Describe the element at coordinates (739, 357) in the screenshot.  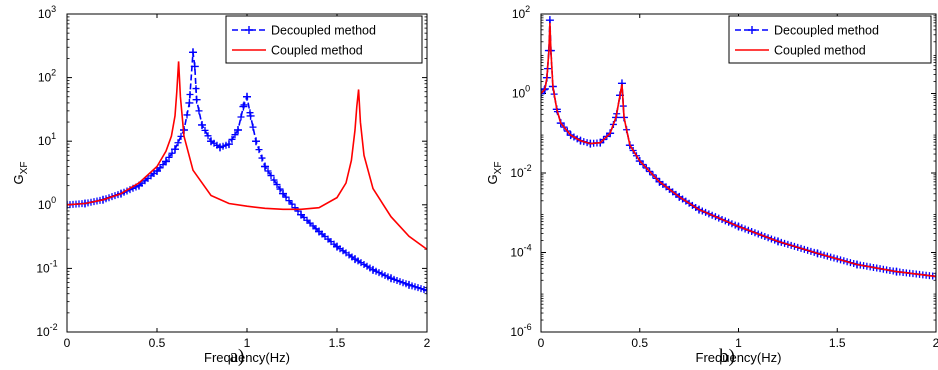
I see `x-axis-label: Frequency(Hz)` at that location.